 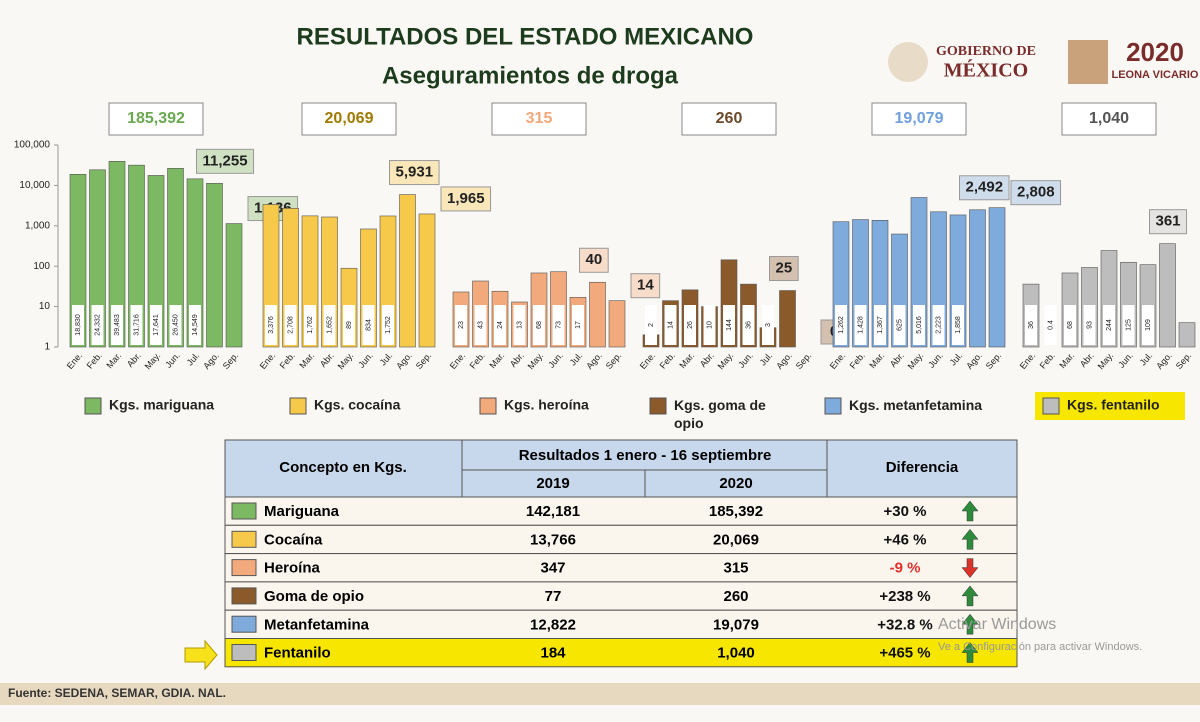 I want to click on value-callout: 361, so click(x=1168, y=221).